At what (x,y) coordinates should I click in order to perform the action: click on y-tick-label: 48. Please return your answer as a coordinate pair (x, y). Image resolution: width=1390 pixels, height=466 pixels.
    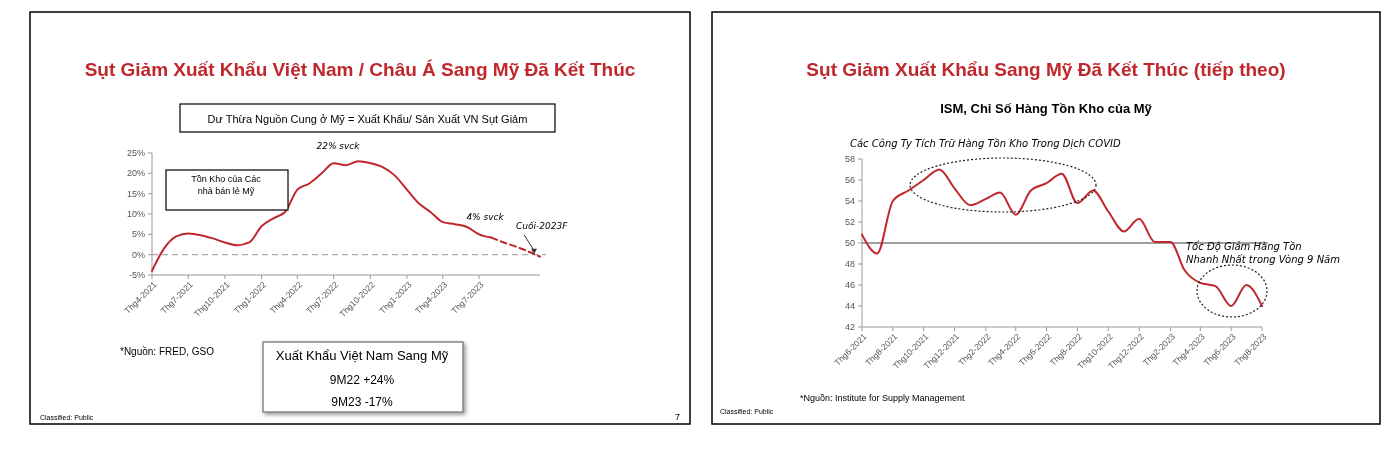
    Looking at the image, I should click on (849, 264).